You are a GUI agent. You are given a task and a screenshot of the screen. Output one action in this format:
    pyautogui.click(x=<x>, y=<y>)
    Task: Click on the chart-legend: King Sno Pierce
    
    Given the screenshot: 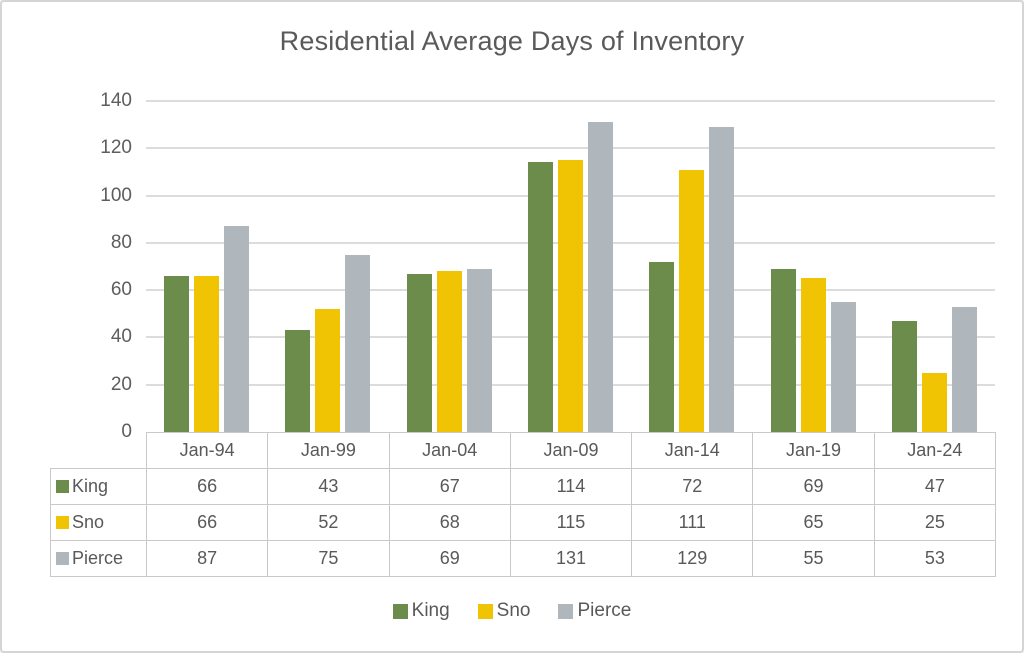 What is the action you would take?
    pyautogui.click(x=512, y=611)
    